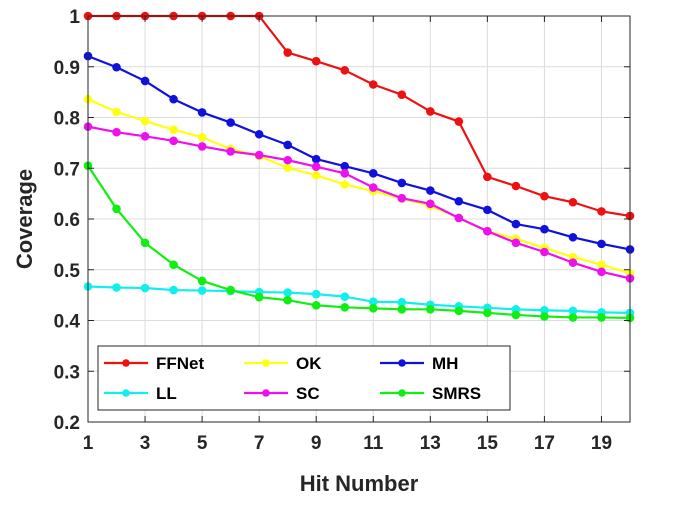 The image size is (676, 507). Describe the element at coordinates (308, 393) in the screenshot. I see `legend-label: SC` at that location.